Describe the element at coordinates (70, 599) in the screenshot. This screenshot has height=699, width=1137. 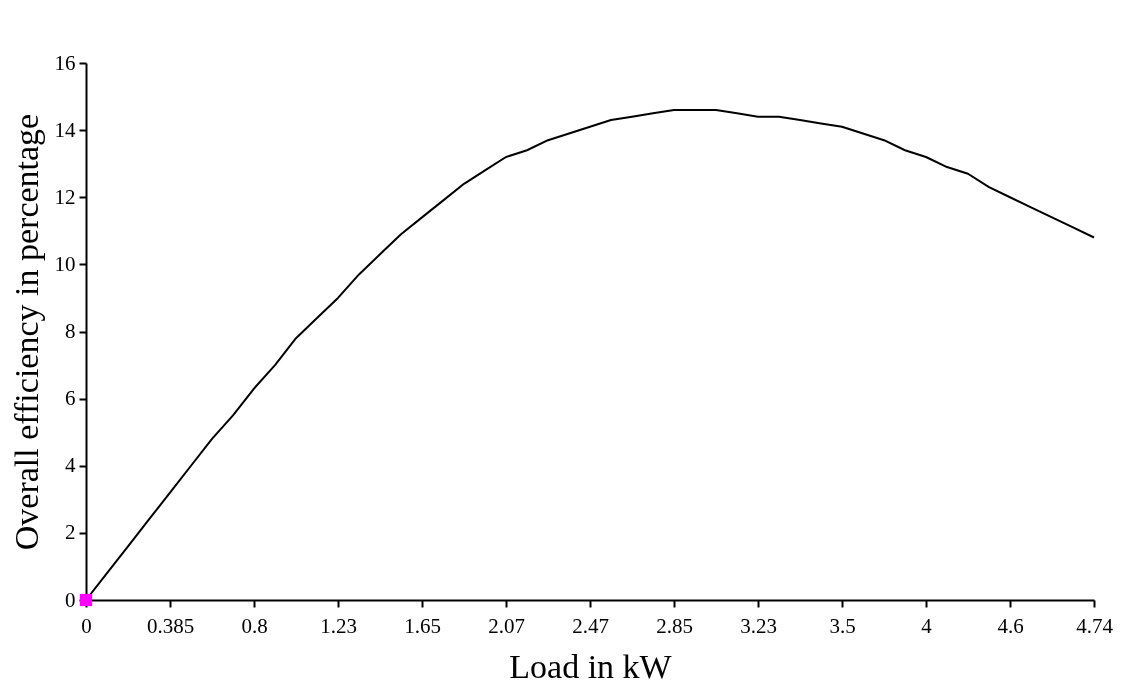
I see `y-tick-label: 0` at that location.